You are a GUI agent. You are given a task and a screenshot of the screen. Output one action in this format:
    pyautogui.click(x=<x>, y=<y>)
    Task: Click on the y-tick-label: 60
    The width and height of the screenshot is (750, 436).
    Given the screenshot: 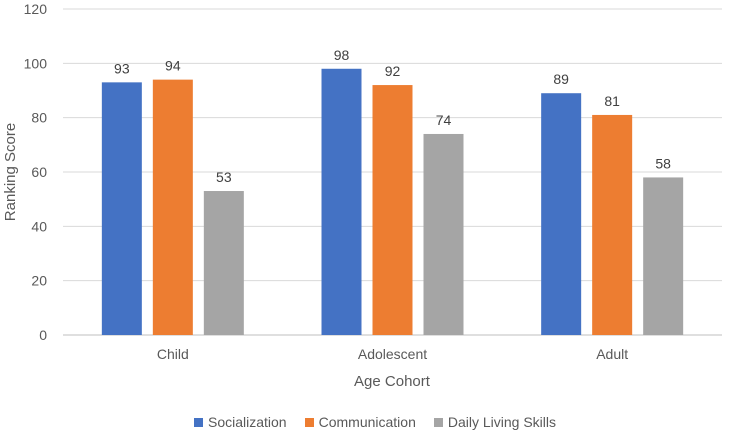 What is the action you would take?
    pyautogui.click(x=39, y=172)
    